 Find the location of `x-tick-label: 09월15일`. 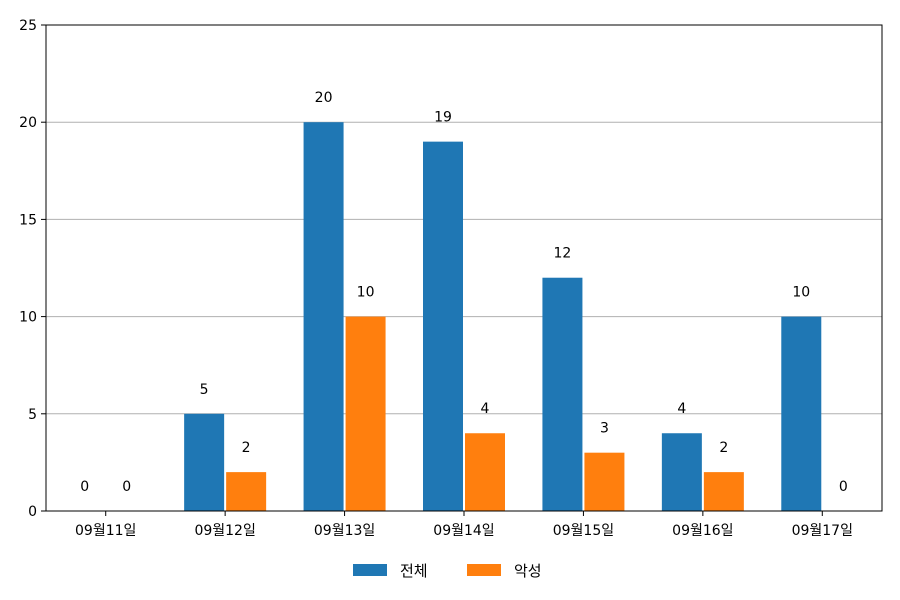

x-tick-label: 09월15일 is located at coordinates (583, 531).